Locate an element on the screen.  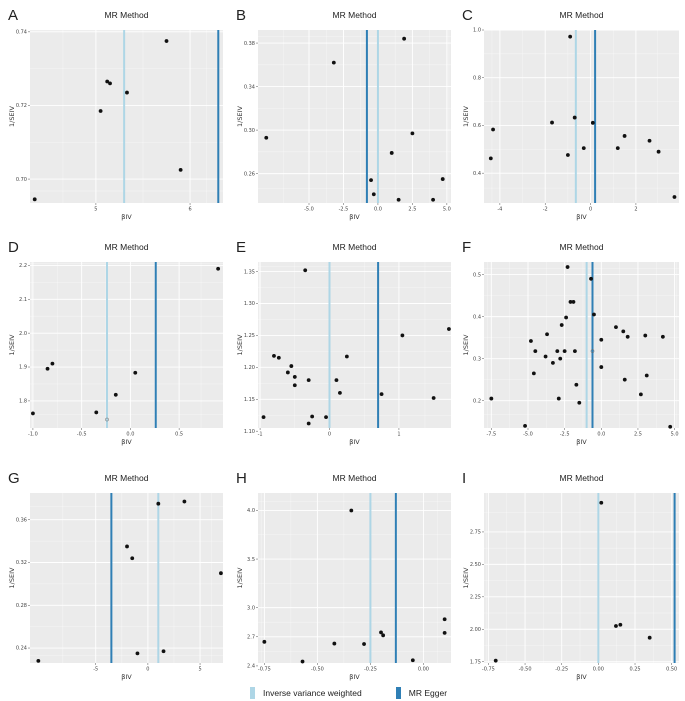
x-tick-label: -5 is located at coordinates (95, 670).